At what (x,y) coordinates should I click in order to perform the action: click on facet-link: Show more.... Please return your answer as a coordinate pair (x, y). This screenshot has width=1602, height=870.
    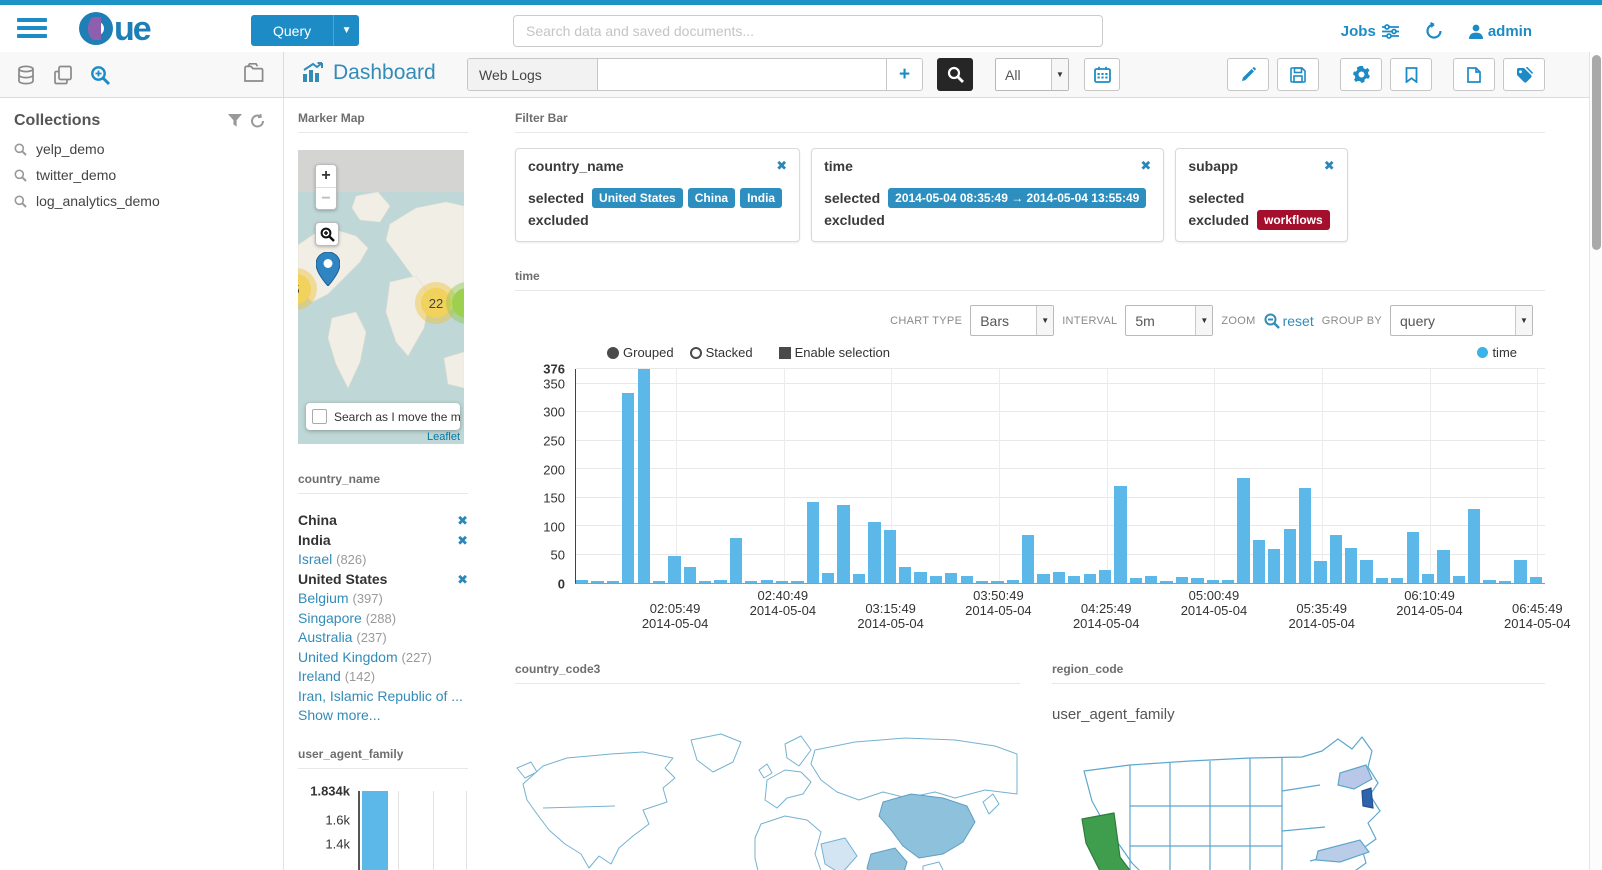
    Looking at the image, I should click on (339, 715).